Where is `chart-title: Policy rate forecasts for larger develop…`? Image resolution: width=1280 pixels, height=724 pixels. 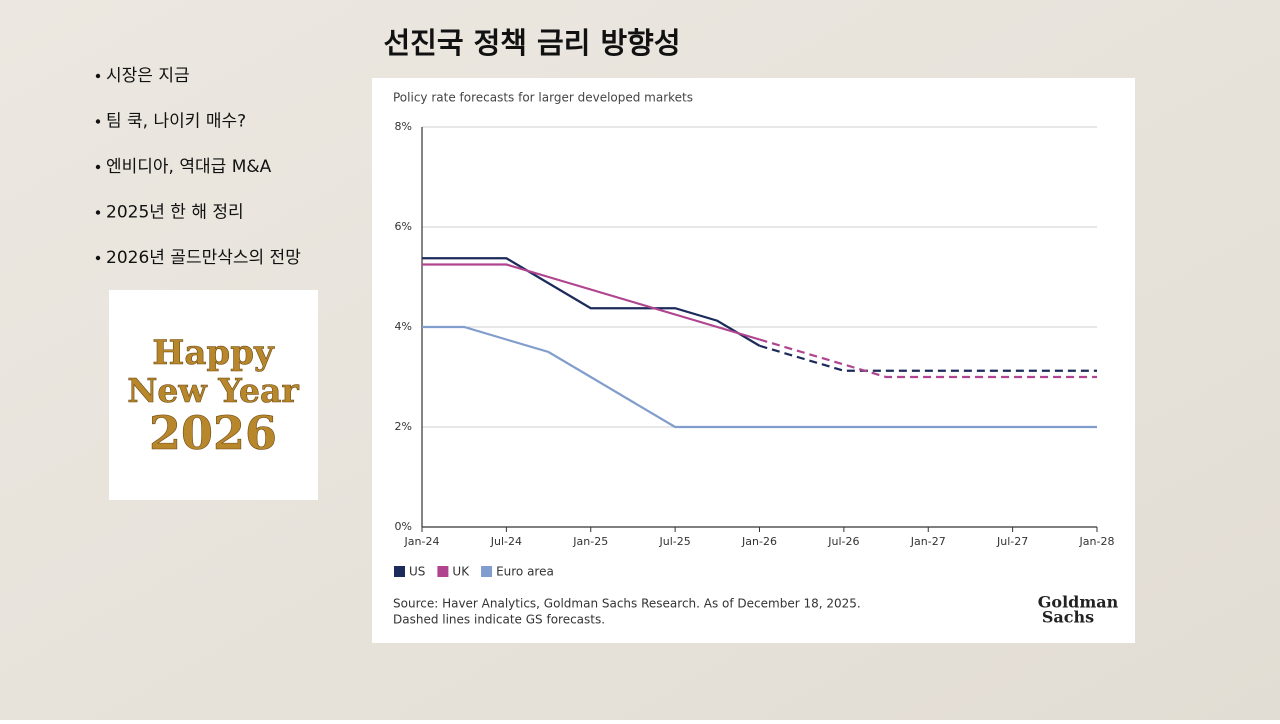
chart-title: Policy rate forecasts for larger develop… is located at coordinates (543, 98).